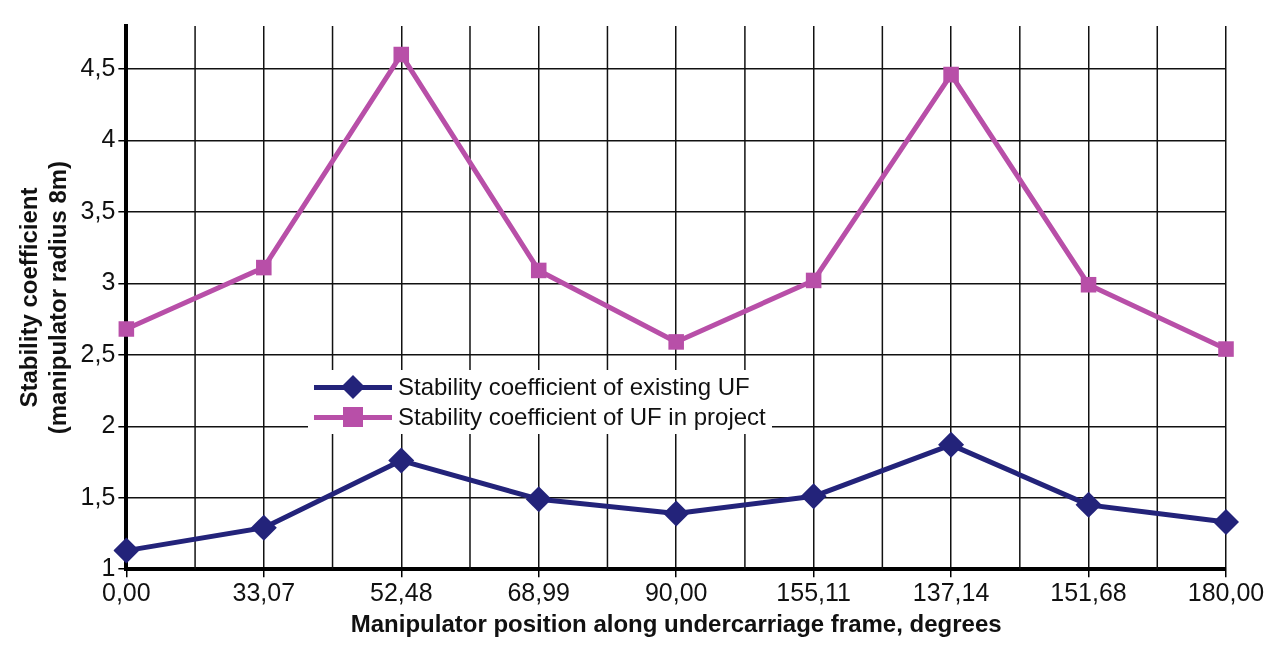 The width and height of the screenshot is (1284, 648). I want to click on y-tick-label: 2, so click(108, 424).